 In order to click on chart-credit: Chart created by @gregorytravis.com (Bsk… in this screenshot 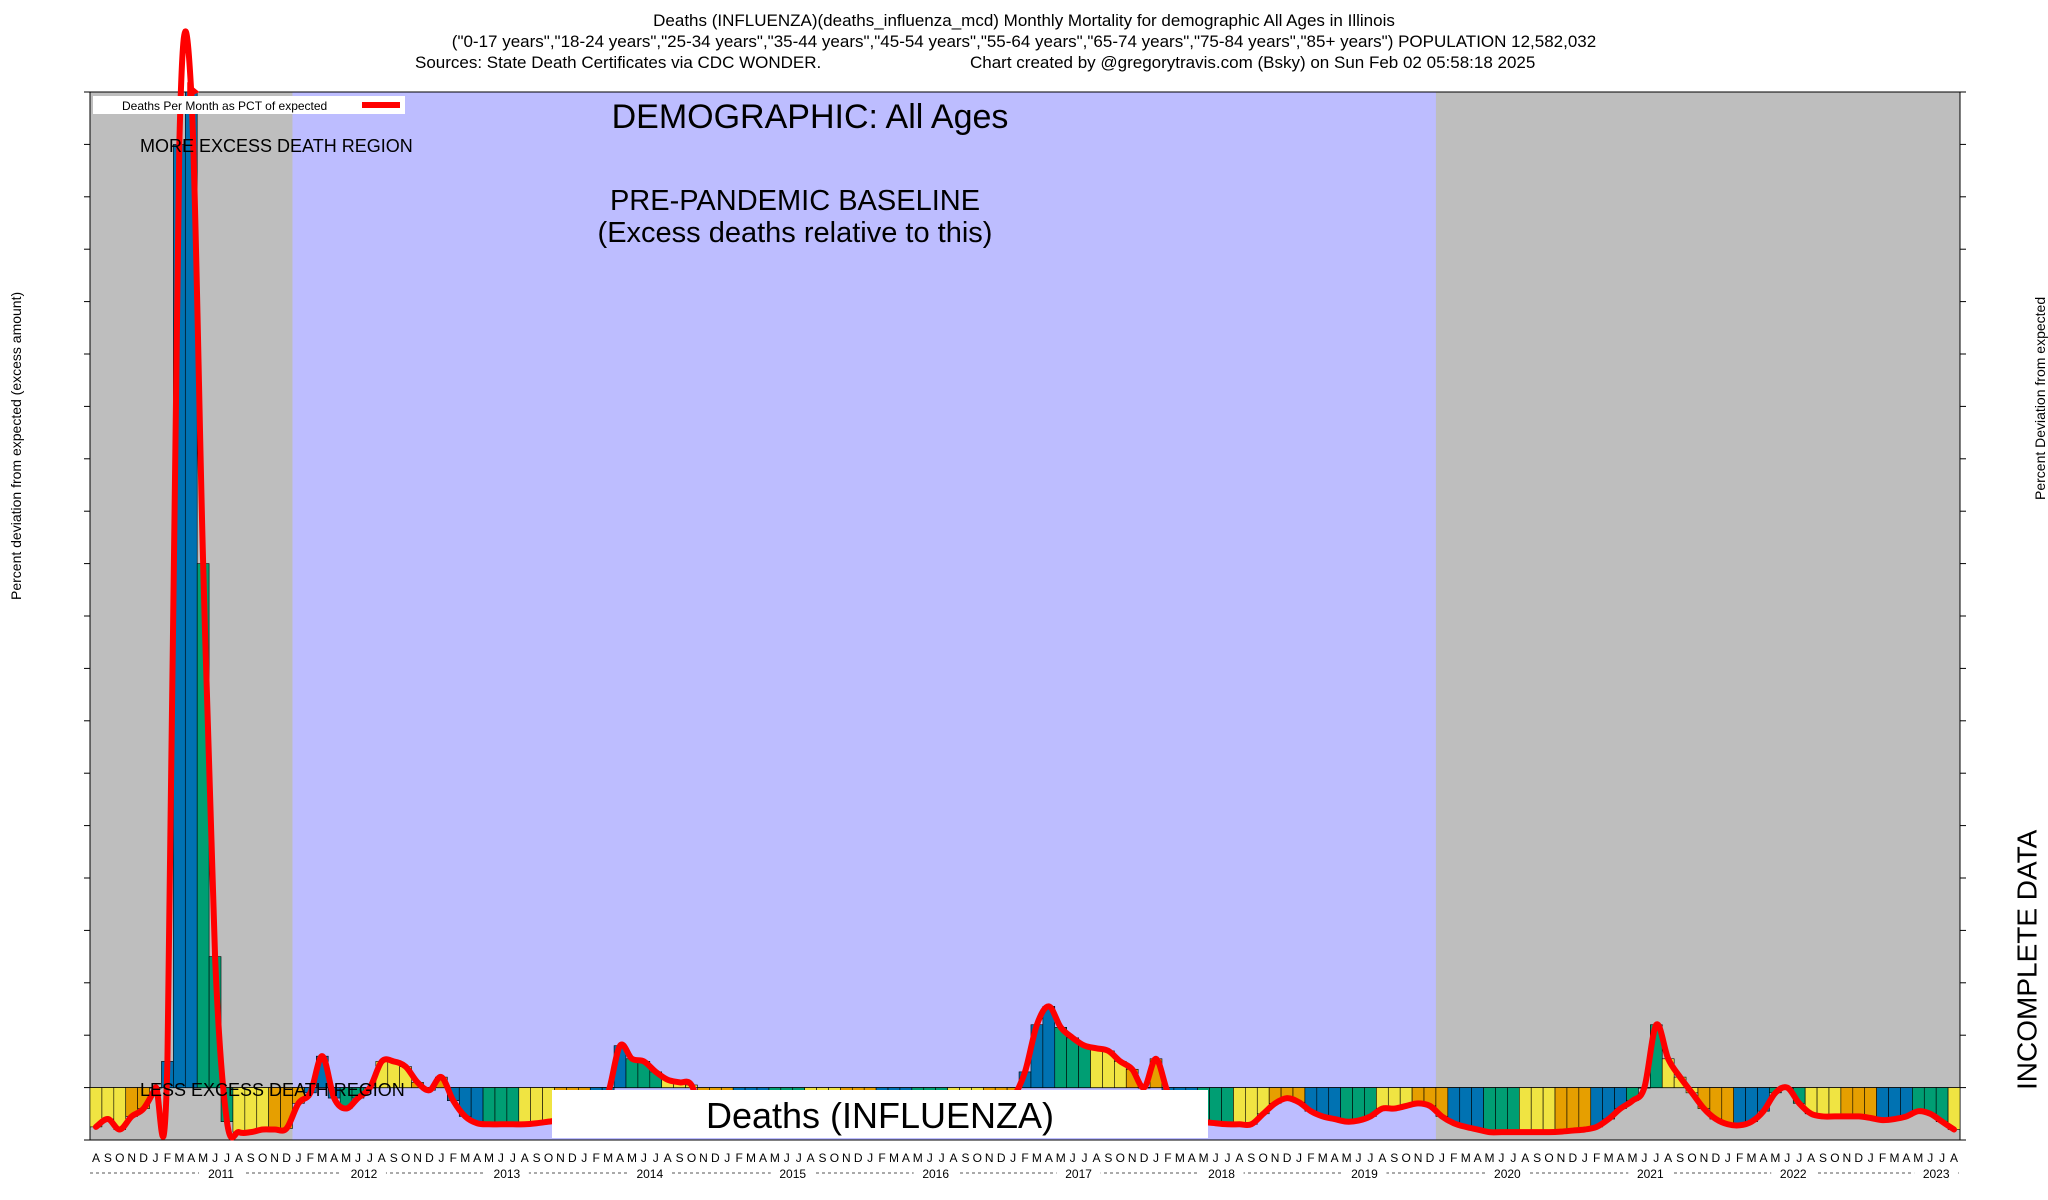, I will do `click(1253, 62)`.